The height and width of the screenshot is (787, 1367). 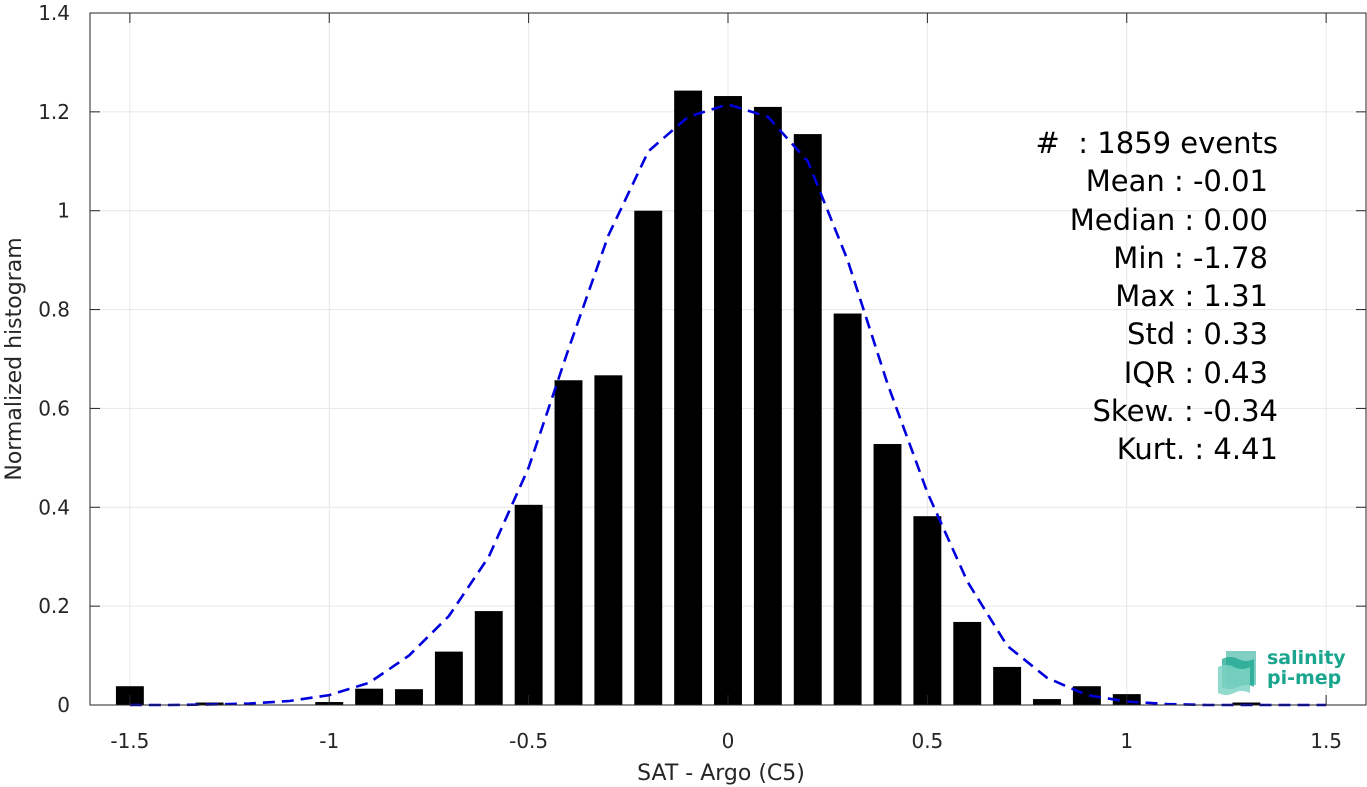 What do you see at coordinates (54, 408) in the screenshot?
I see `y-tick-label: 0.6` at bounding box center [54, 408].